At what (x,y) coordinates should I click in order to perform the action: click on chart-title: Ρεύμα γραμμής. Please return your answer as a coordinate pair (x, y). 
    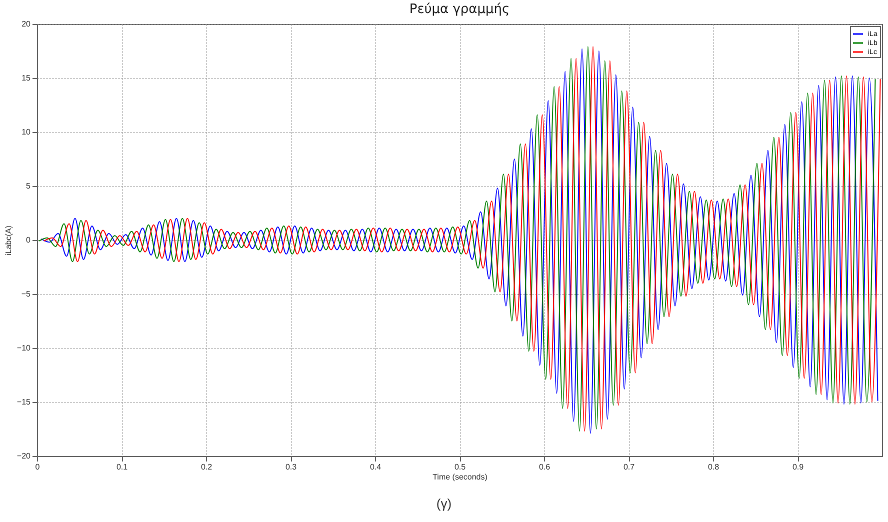
    Looking at the image, I should click on (459, 9).